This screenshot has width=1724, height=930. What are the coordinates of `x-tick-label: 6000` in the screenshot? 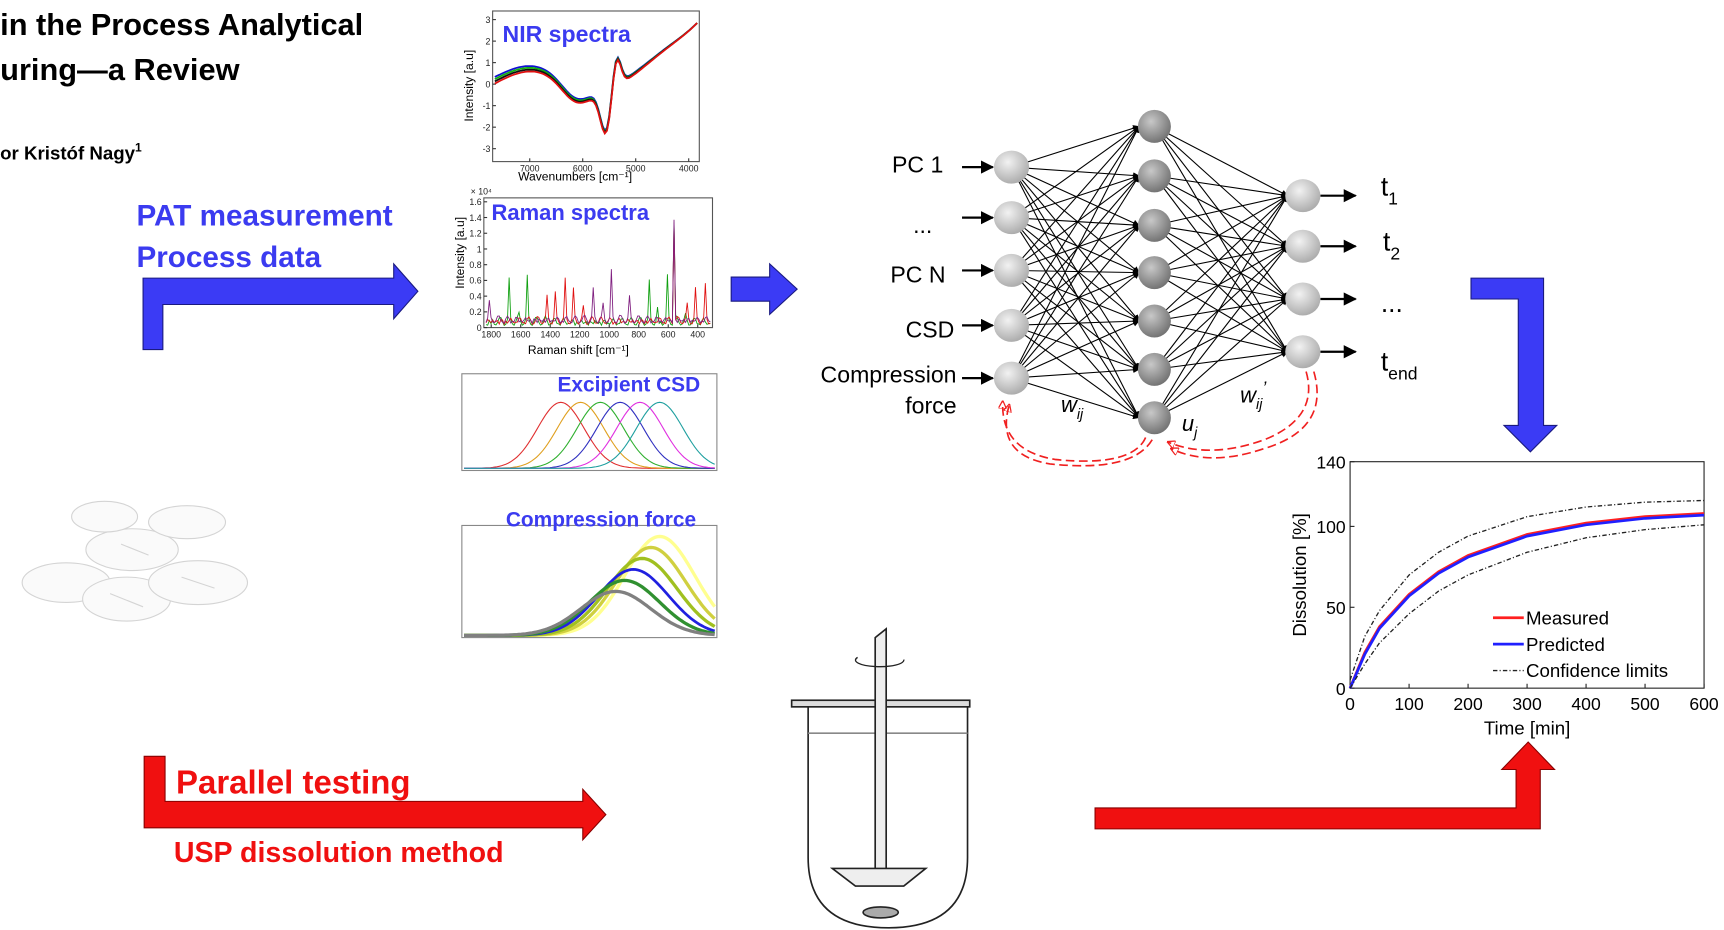 It's located at (583, 168).